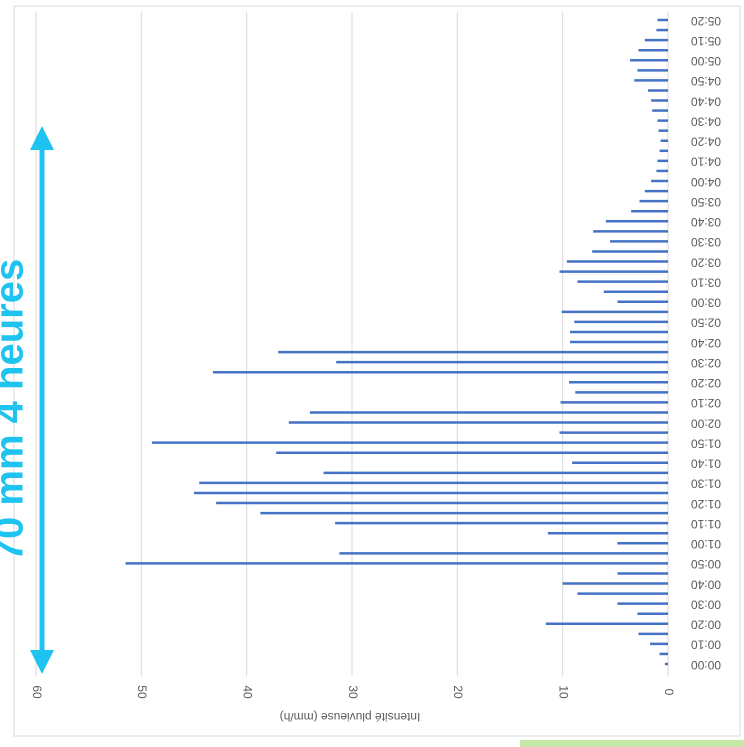 The width and height of the screenshot is (744, 747). Describe the element at coordinates (706, 544) in the screenshot. I see `y-tick-label: 01:00` at that location.